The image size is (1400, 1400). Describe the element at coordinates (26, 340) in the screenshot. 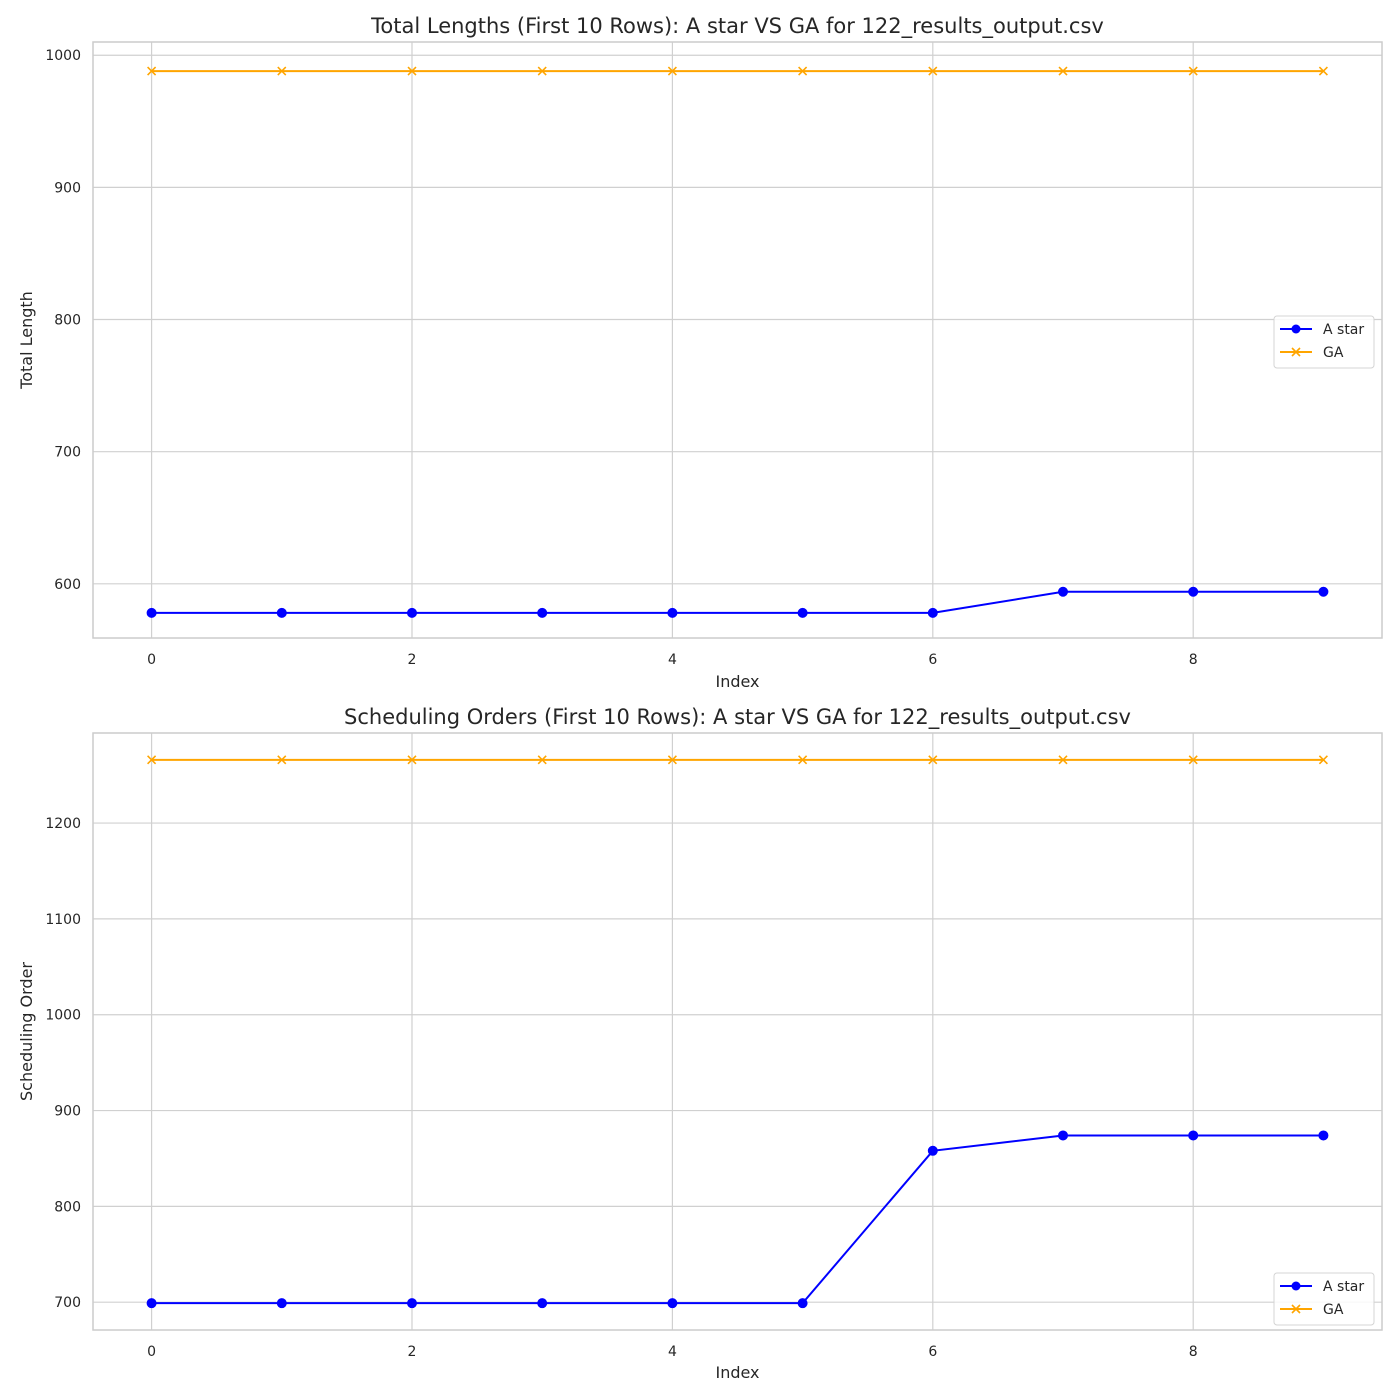

I see `y-axis-label: Total Length` at that location.